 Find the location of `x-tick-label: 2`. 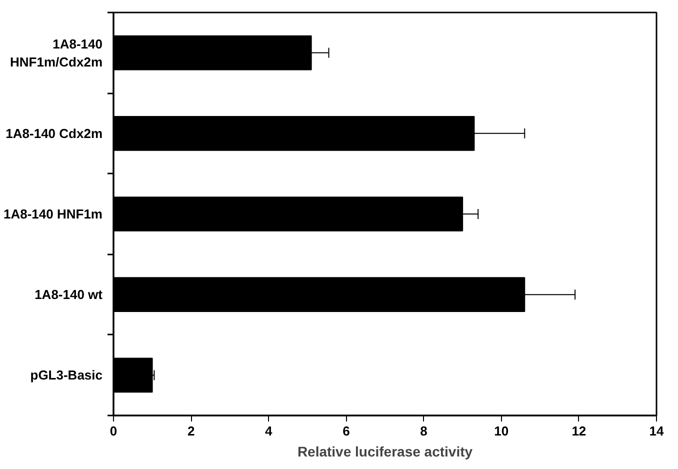

x-tick-label: 2 is located at coordinates (191, 431).